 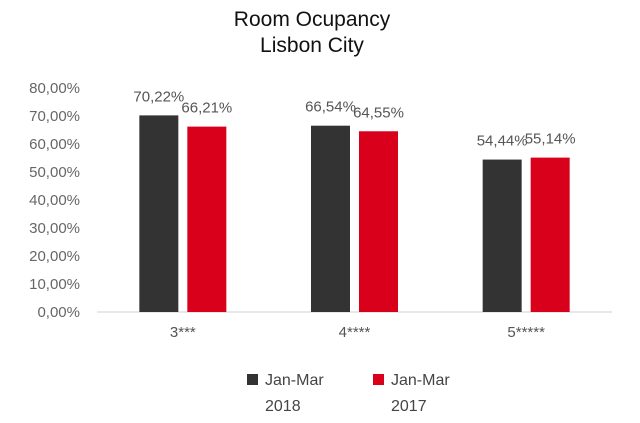 I want to click on y-tick-label: 70,00%, so click(x=54, y=116).